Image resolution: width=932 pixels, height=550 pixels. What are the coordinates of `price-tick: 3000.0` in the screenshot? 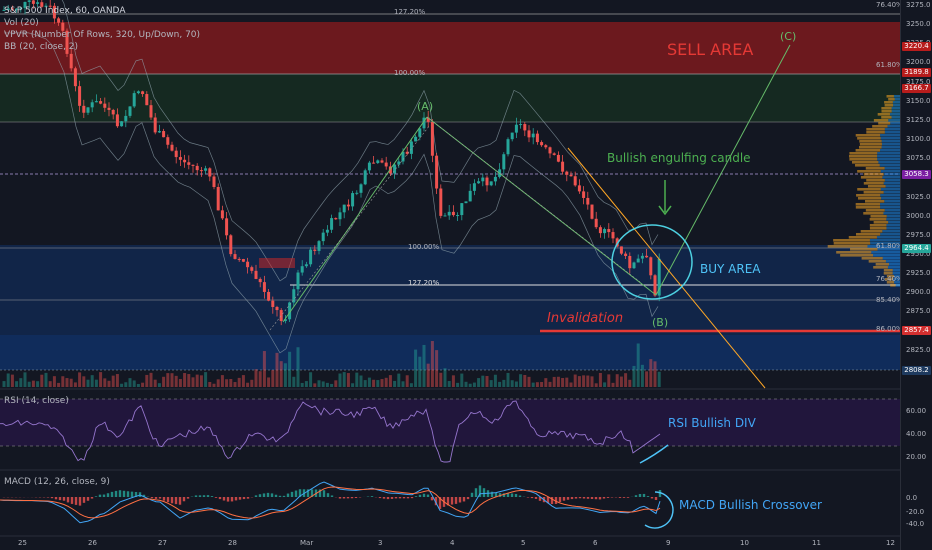 It's located at (918, 215).